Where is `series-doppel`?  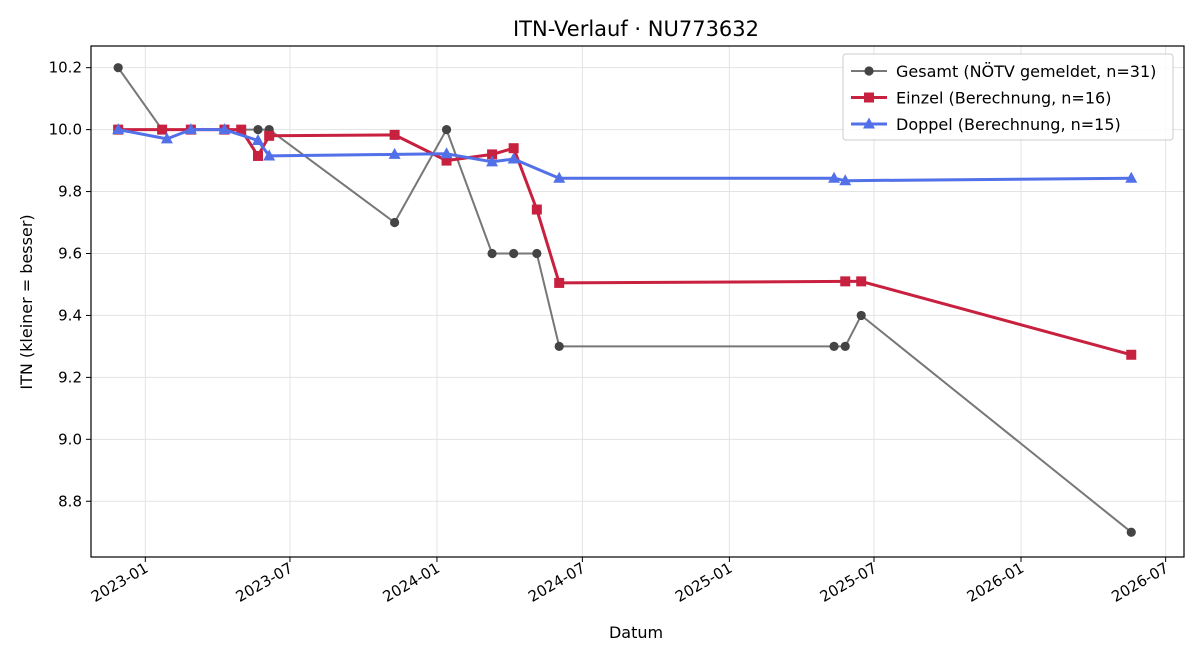 series-doppel is located at coordinates (625, 154).